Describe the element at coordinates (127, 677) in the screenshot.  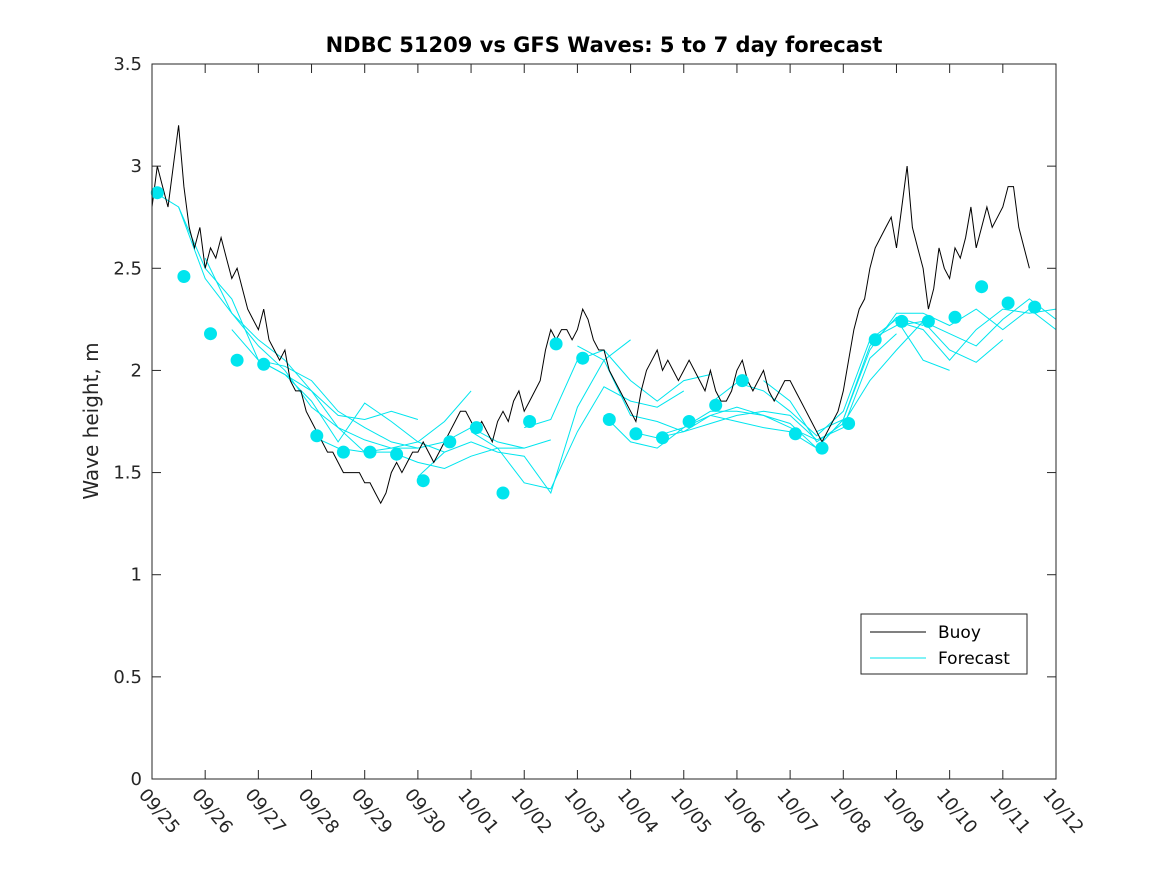
I see `y-tick-label-1: 0.5` at that location.